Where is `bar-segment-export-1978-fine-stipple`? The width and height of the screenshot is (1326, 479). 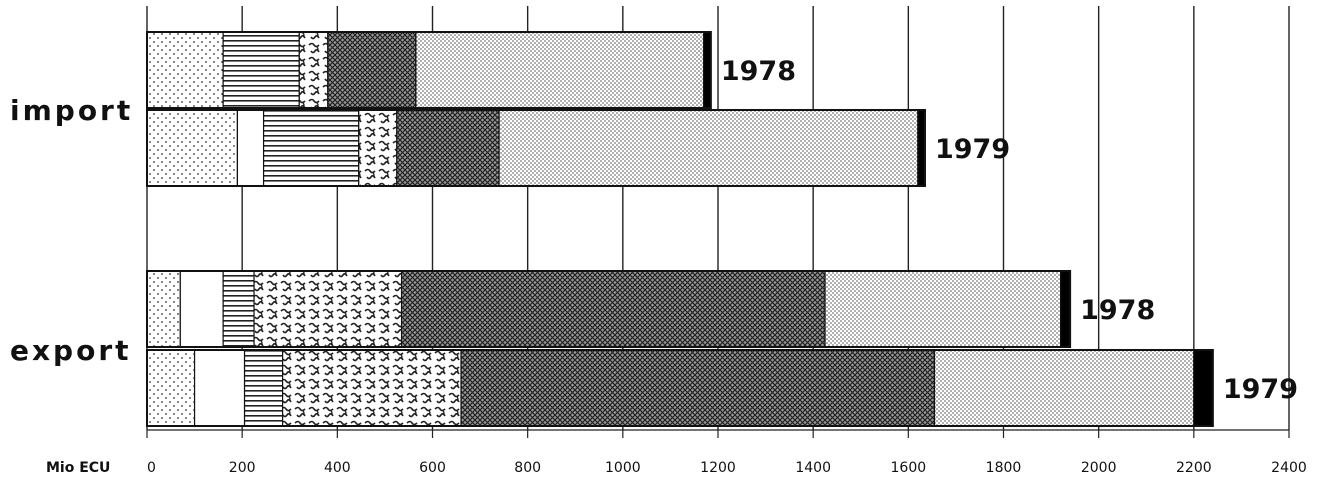 bar-segment-export-1978-fine-stipple is located at coordinates (943, 309).